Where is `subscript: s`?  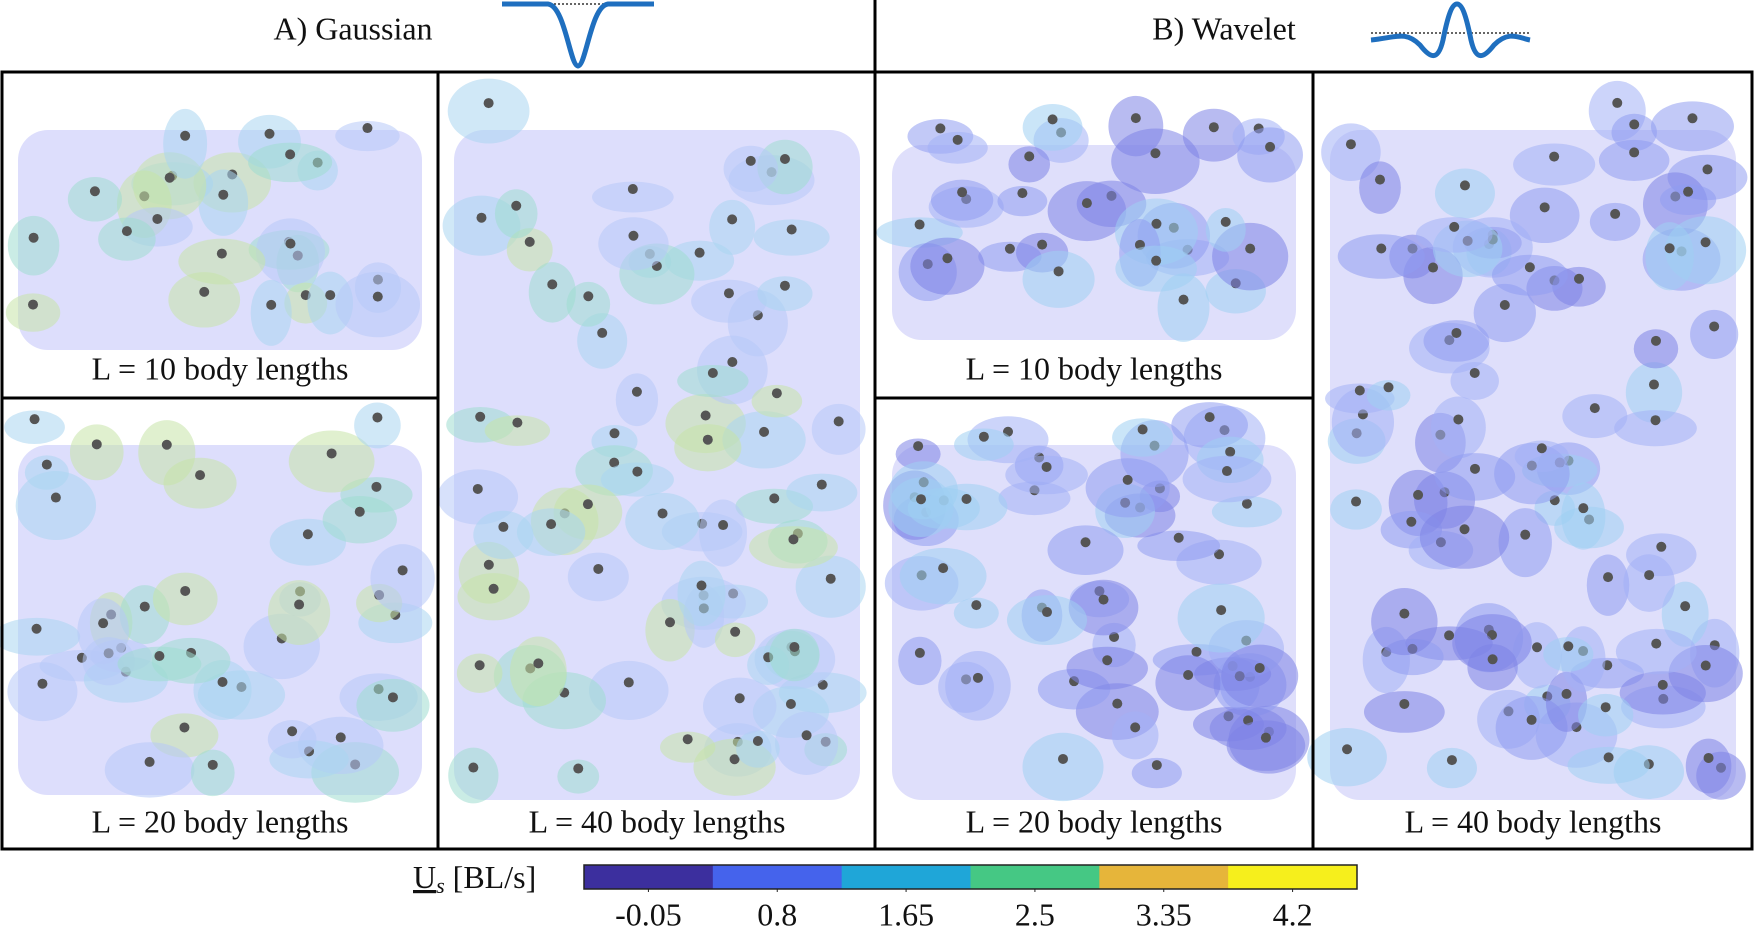
subscript: s is located at coordinates (440, 885).